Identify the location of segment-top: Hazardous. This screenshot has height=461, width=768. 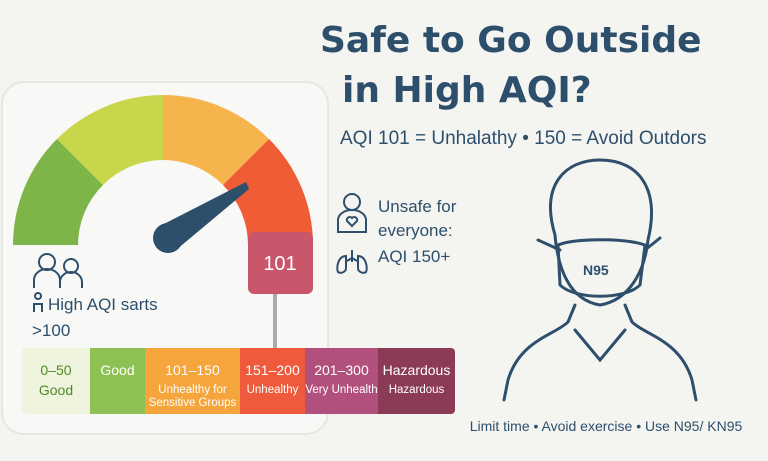
(416, 370).